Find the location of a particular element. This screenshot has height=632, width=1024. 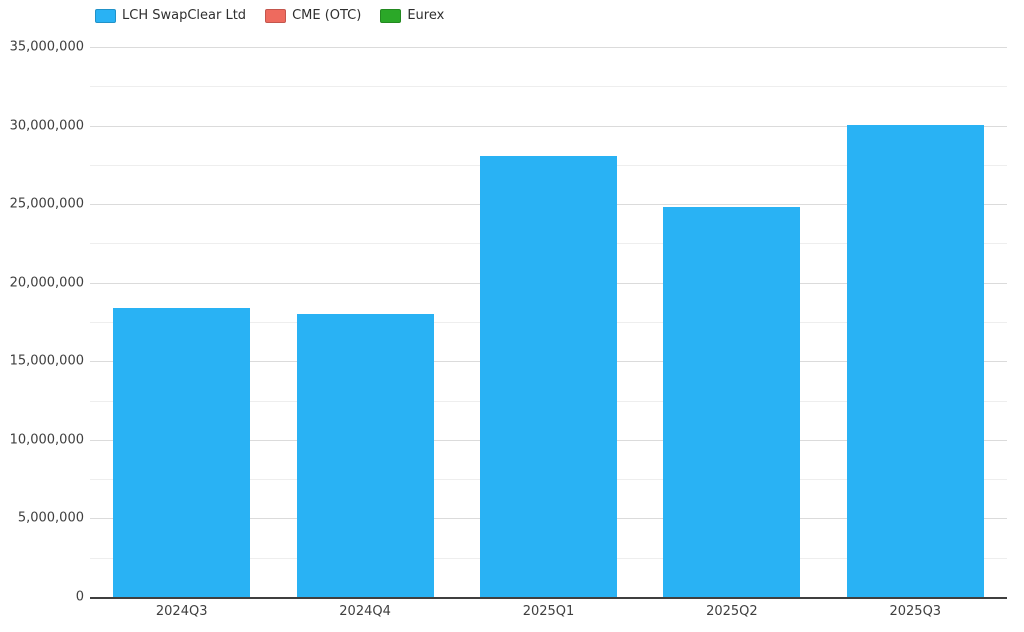

x-axis: 2024Q3 2024Q4 2025Q1 2025Q2 2025Q3 is located at coordinates (548, 614).